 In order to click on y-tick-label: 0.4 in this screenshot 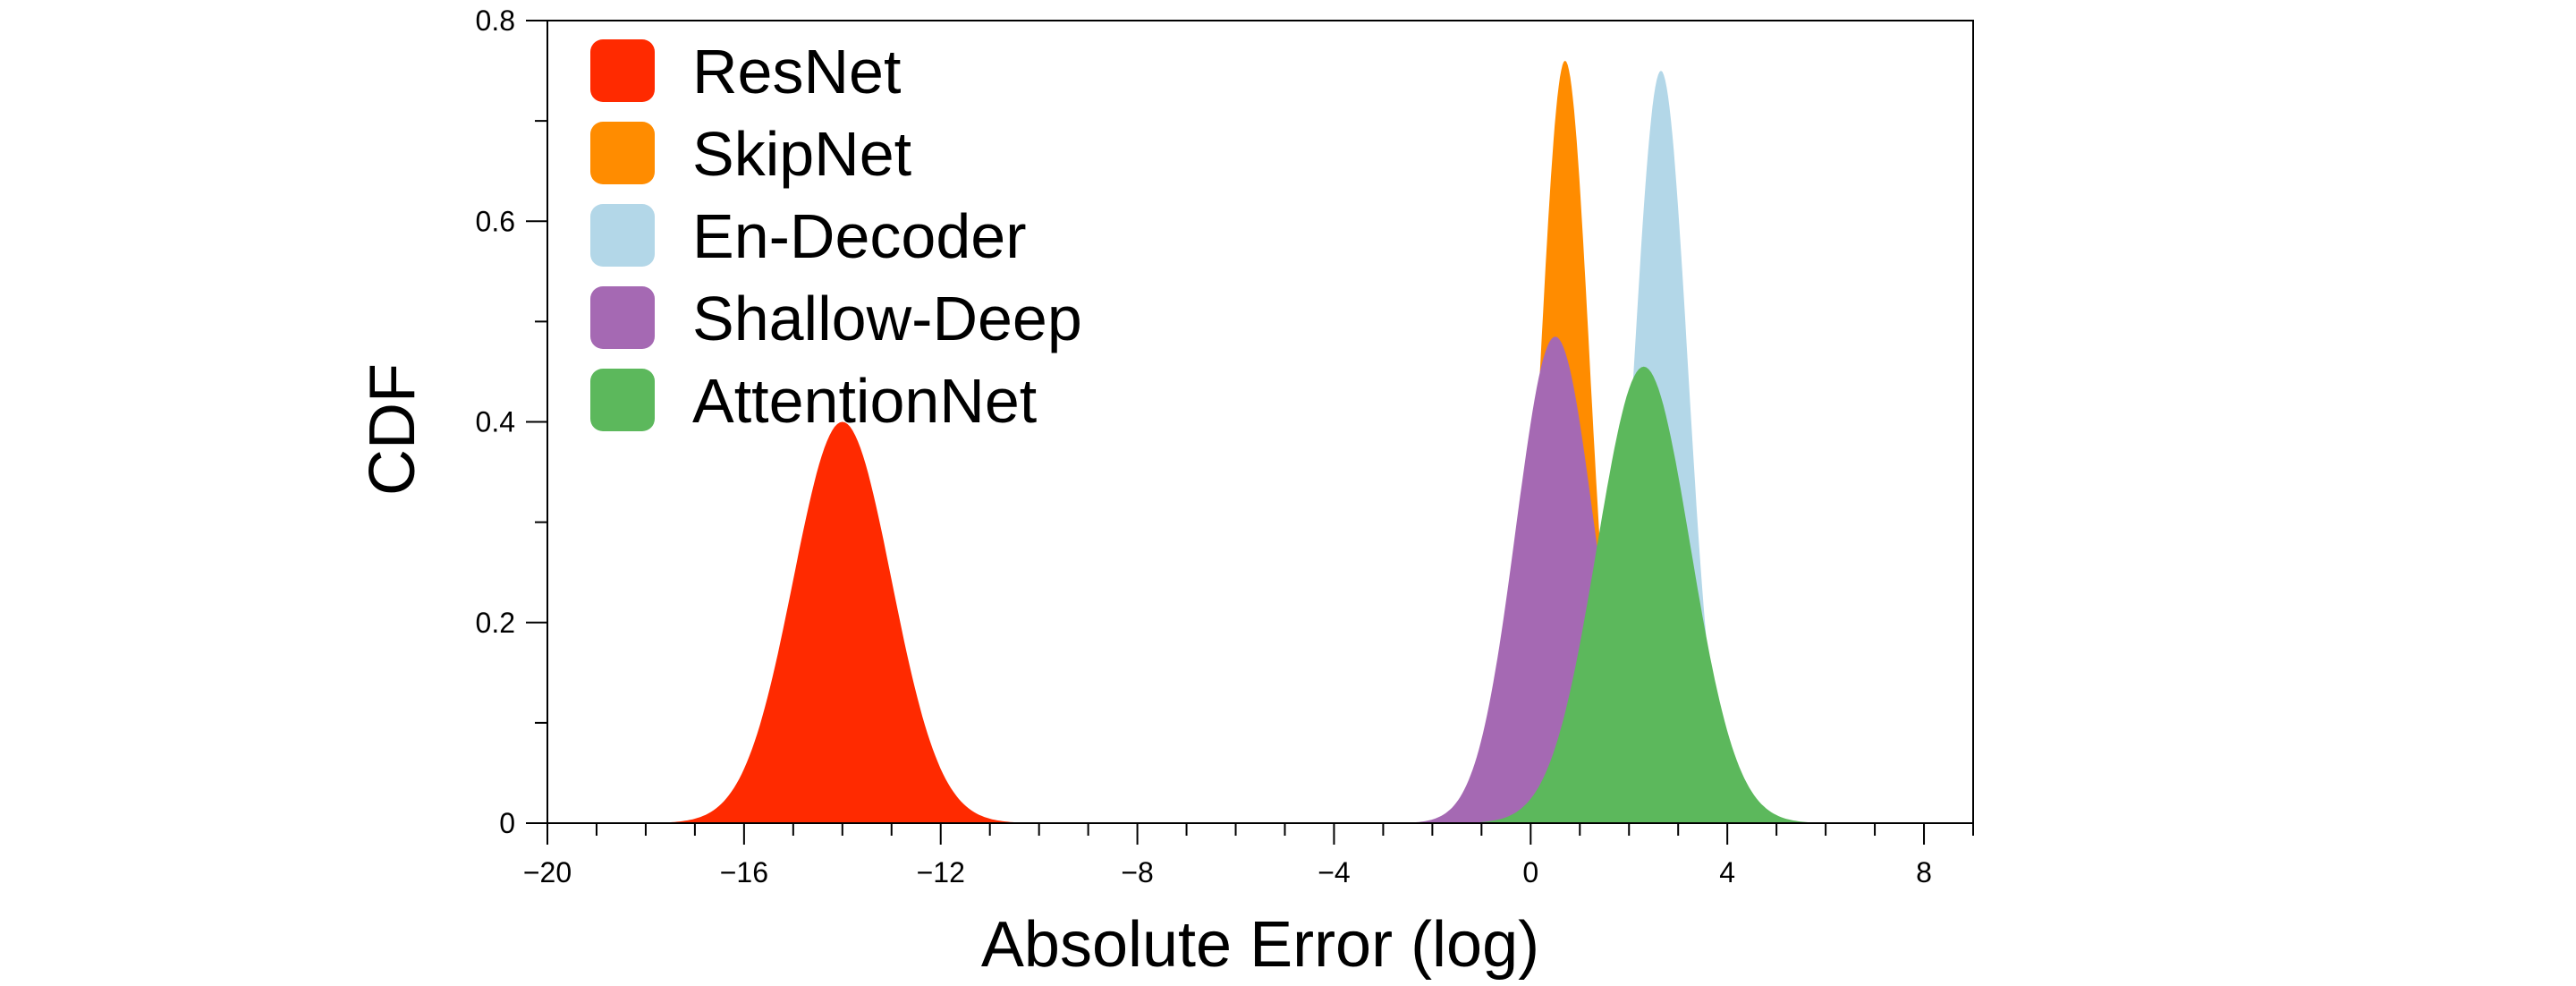, I will do `click(495, 422)`.